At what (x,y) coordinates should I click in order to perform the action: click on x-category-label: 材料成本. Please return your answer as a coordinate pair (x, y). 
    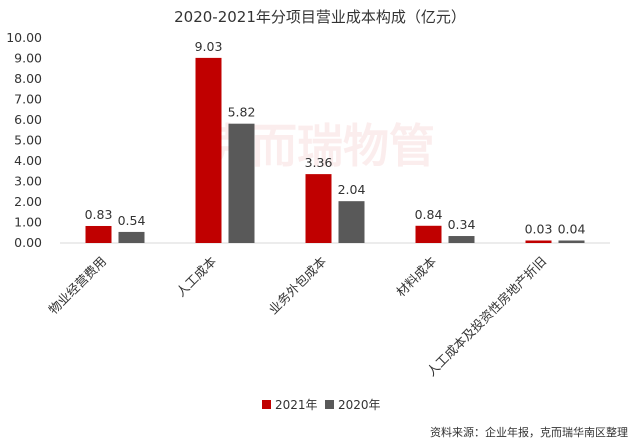
    Looking at the image, I should click on (416, 276).